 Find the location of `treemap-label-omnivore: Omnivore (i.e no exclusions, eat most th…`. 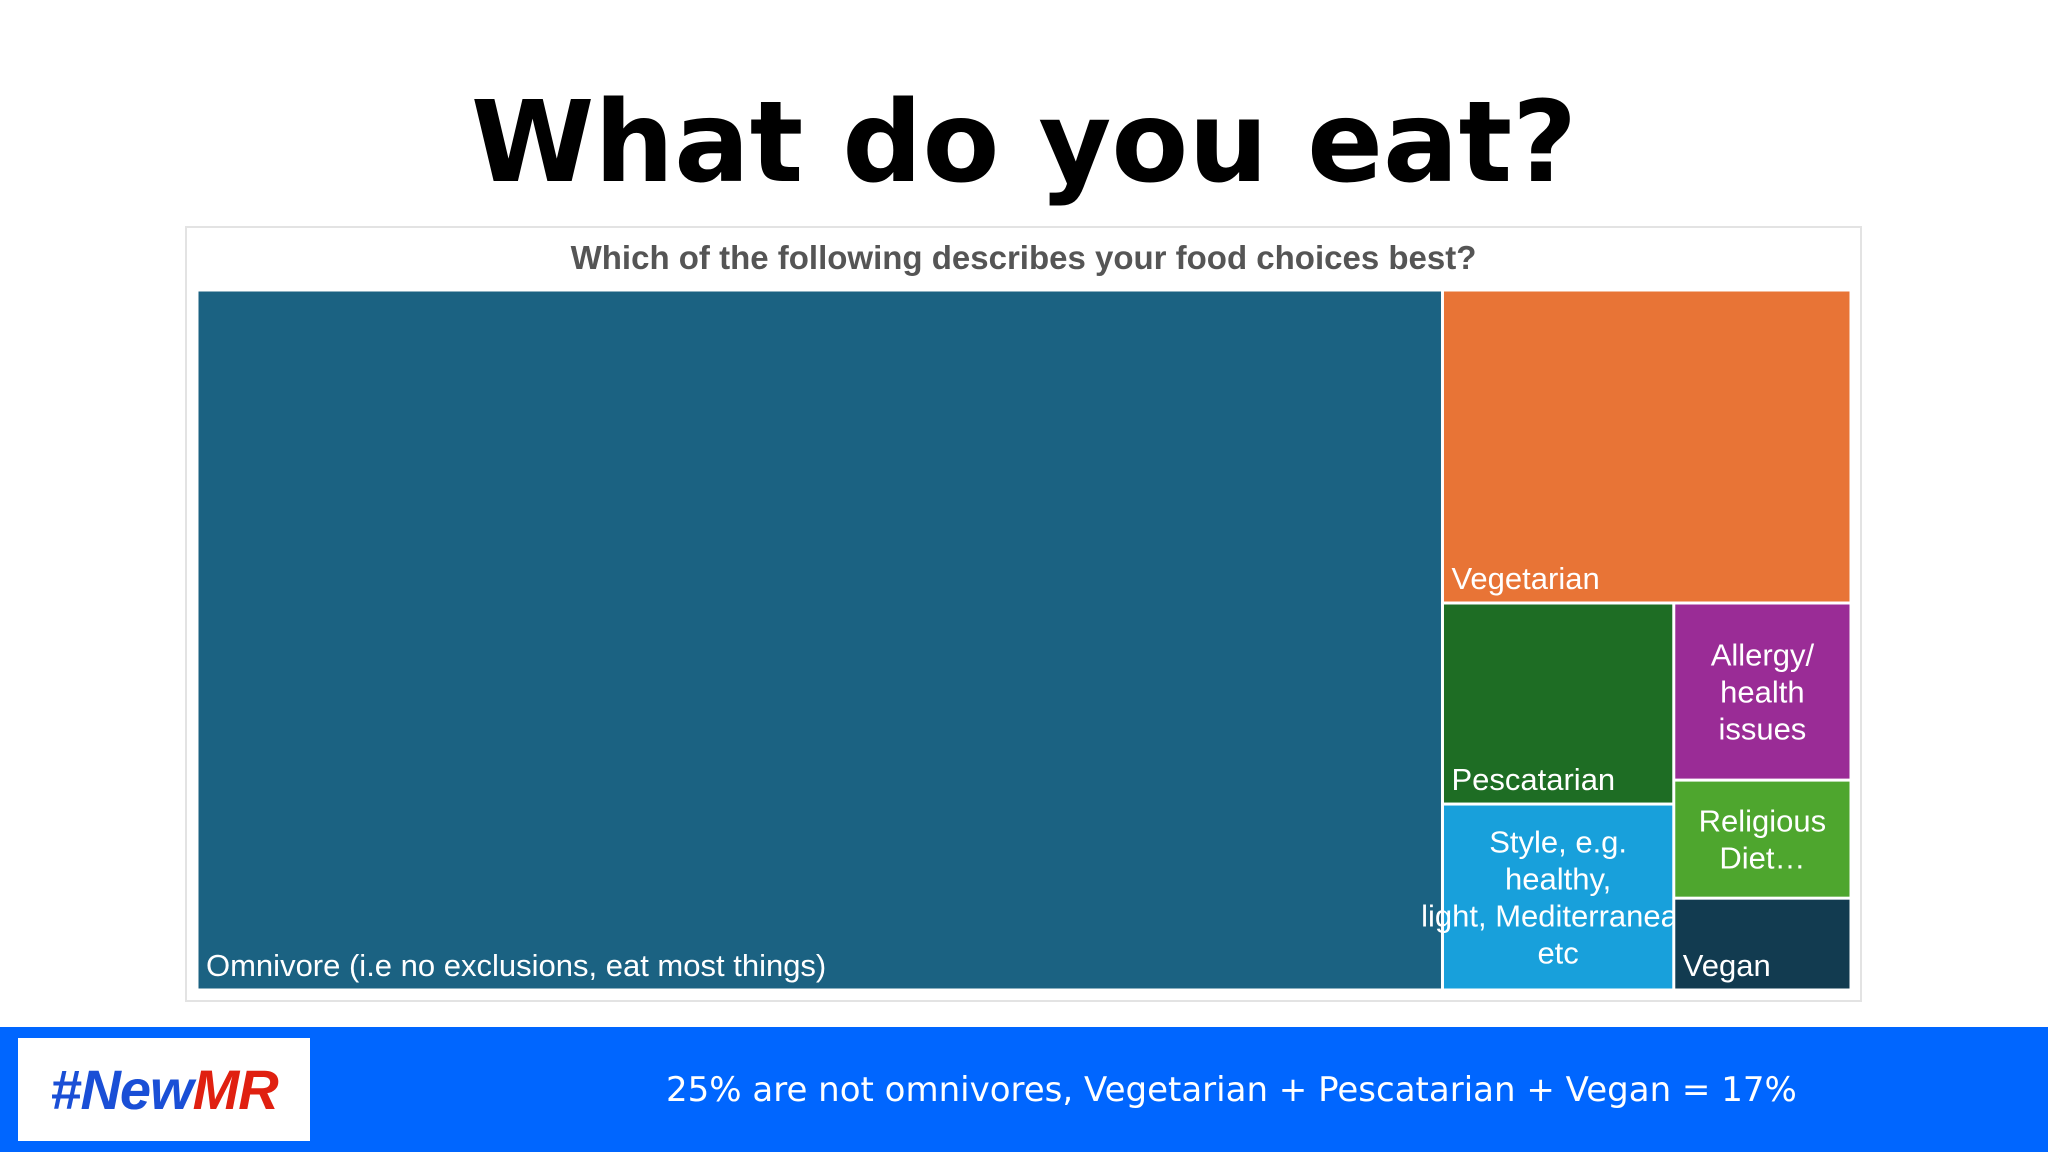

treemap-label-omnivore: Omnivore (i.e no exclusions, eat most th… is located at coordinates (516, 965).